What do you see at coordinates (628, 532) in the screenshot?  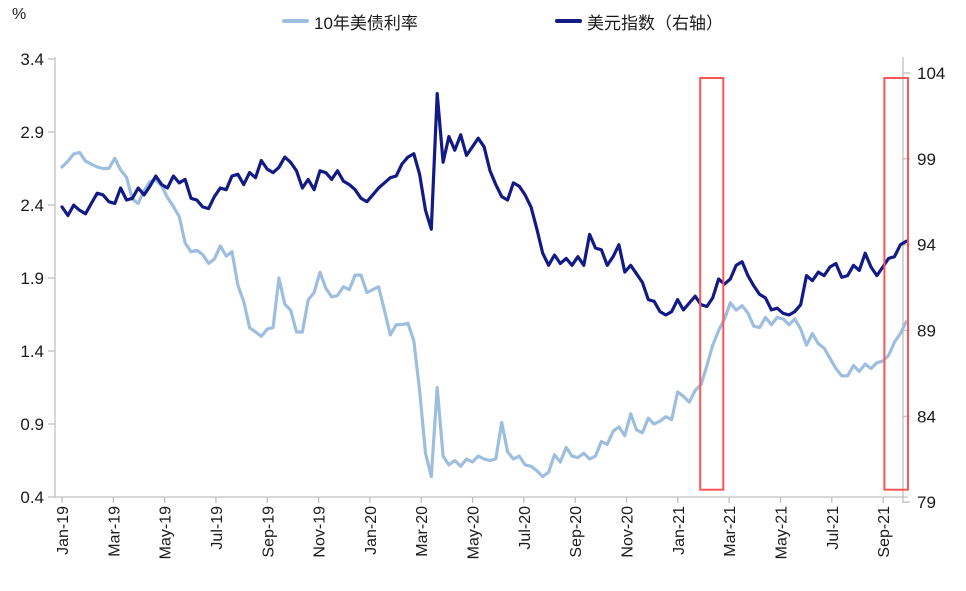 I see `x-tick-label: Nov-20` at bounding box center [628, 532].